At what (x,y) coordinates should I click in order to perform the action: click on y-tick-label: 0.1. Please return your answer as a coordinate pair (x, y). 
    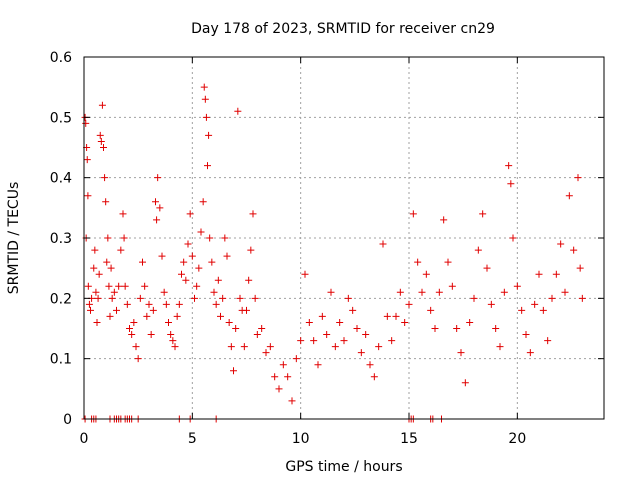
    Looking at the image, I should click on (61, 360).